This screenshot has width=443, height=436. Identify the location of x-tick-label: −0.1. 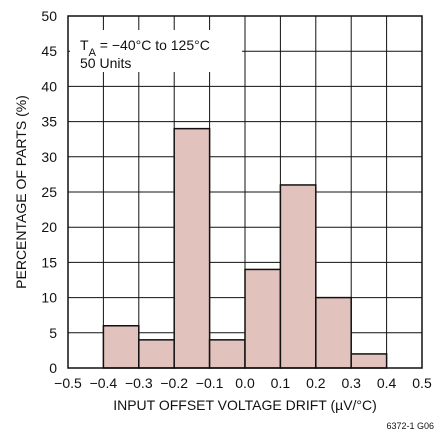
(210, 383).